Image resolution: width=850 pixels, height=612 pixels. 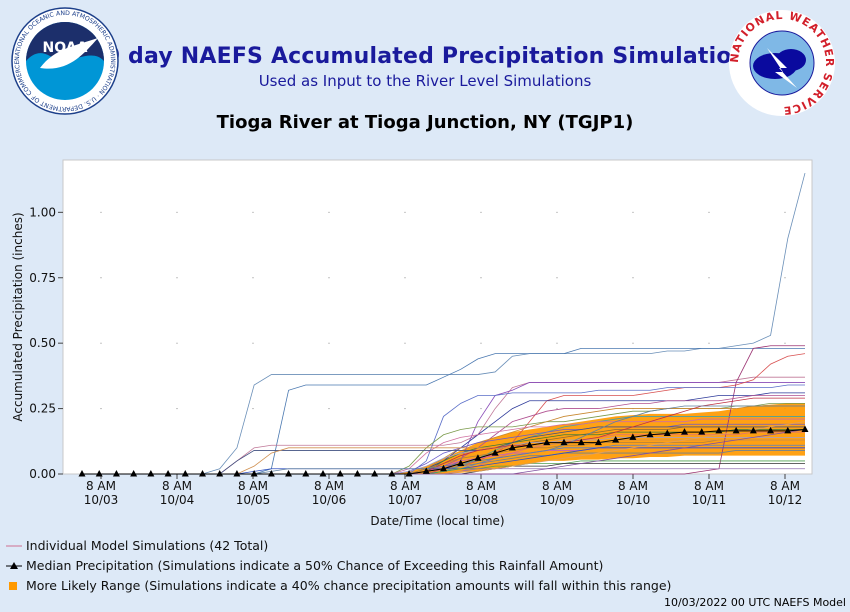 I want to click on y-tick-label: 0.50, so click(x=42, y=343).